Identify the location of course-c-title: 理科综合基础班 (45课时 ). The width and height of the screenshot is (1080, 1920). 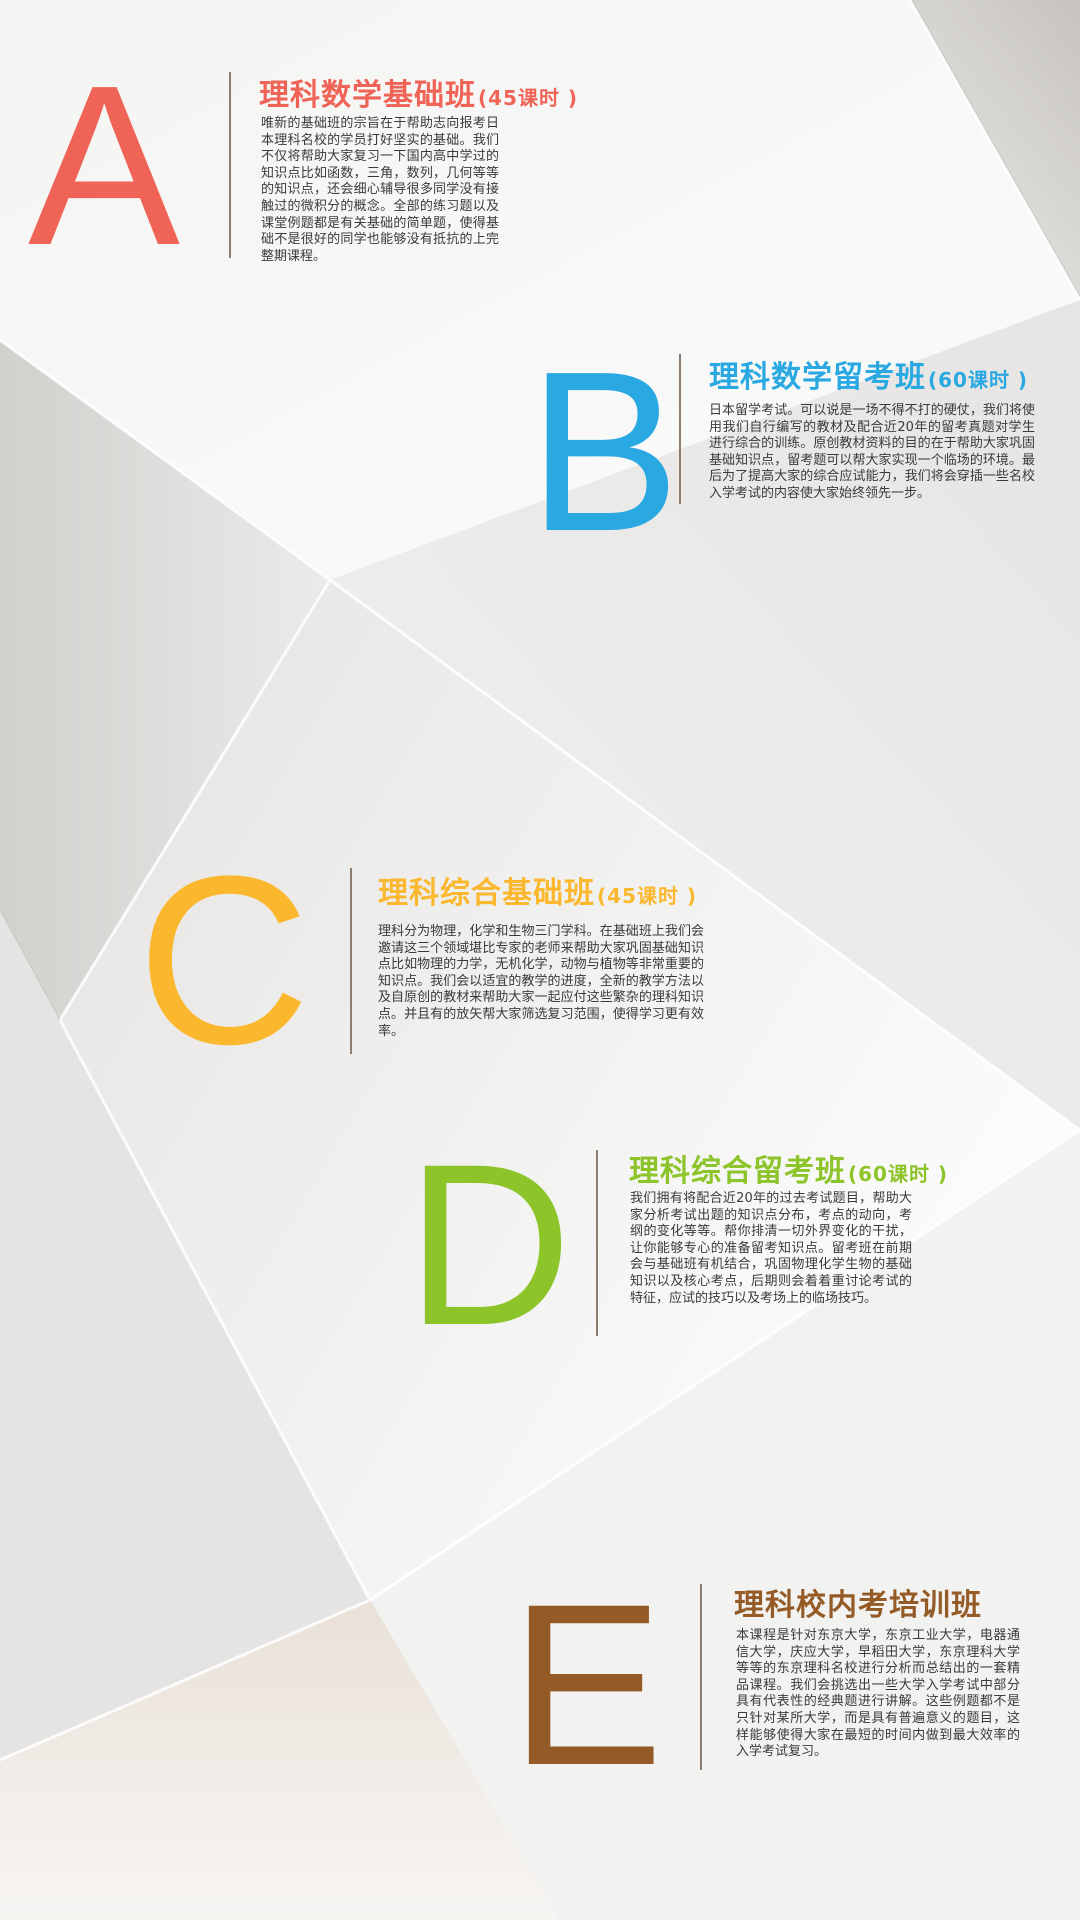
(537, 890).